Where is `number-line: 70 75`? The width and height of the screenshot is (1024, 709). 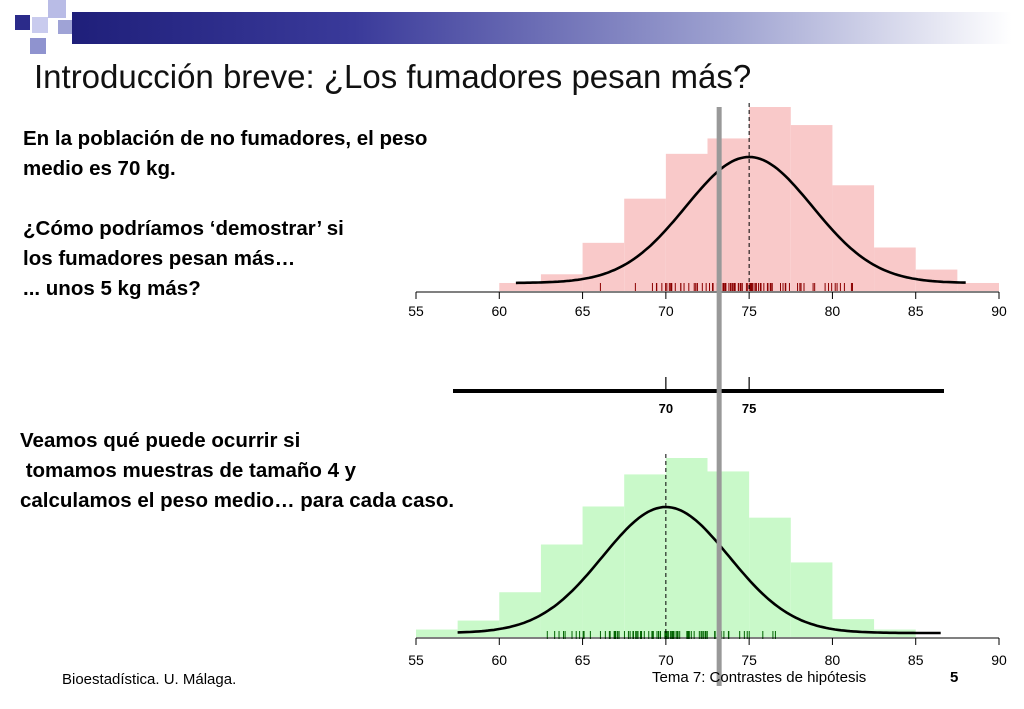 number-line: 70 75 is located at coordinates (698, 396).